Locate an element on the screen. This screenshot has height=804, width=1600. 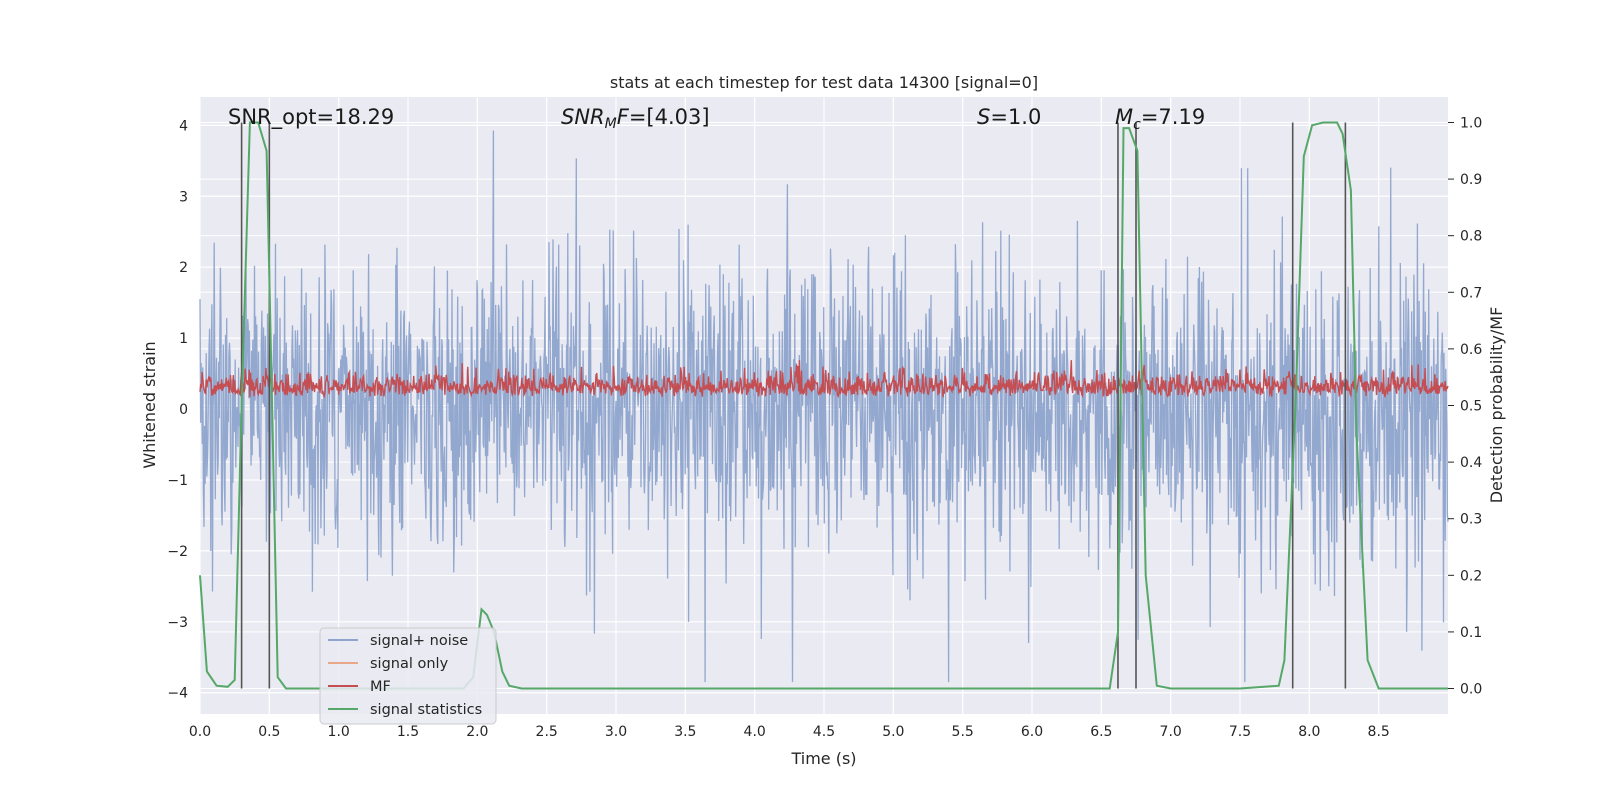
x-tick-label: 7.5 is located at coordinates (1240, 732).